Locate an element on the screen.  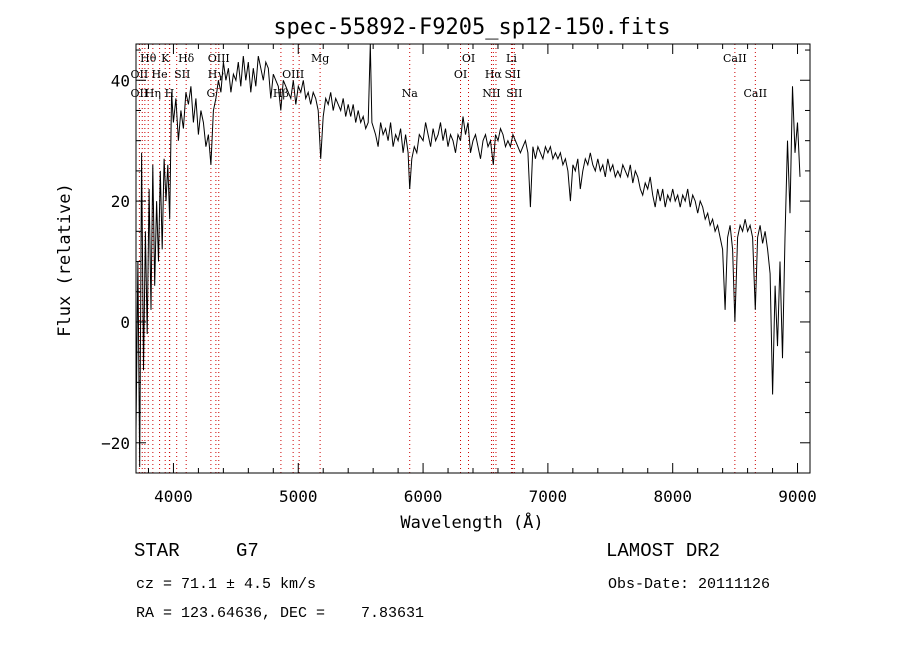
x-tick-label: 7000 is located at coordinates (548, 496).